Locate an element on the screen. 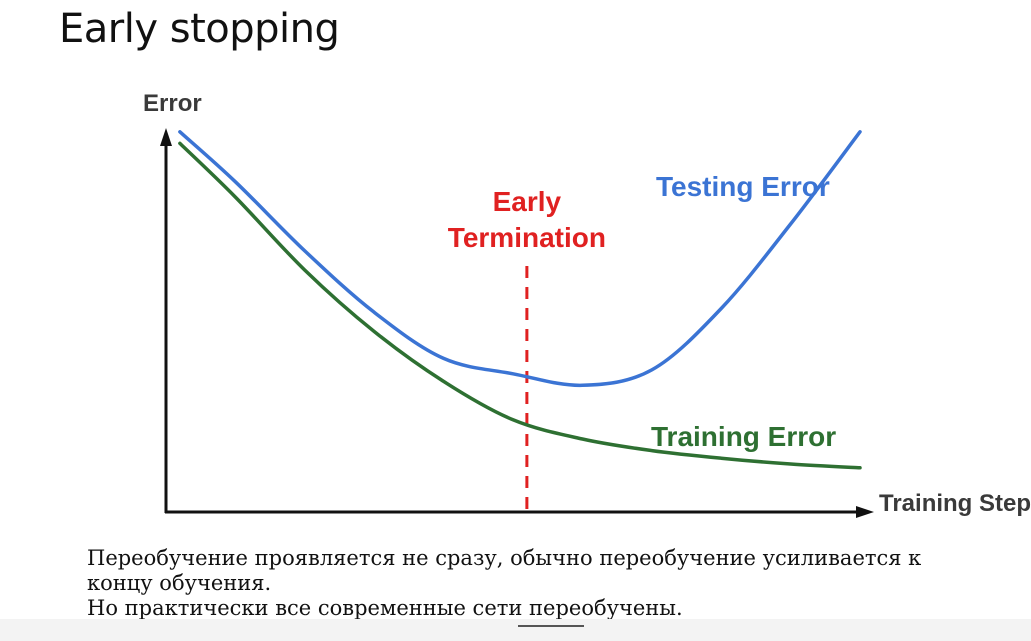  series-label-1: Testing Error is located at coordinates (743, 186).